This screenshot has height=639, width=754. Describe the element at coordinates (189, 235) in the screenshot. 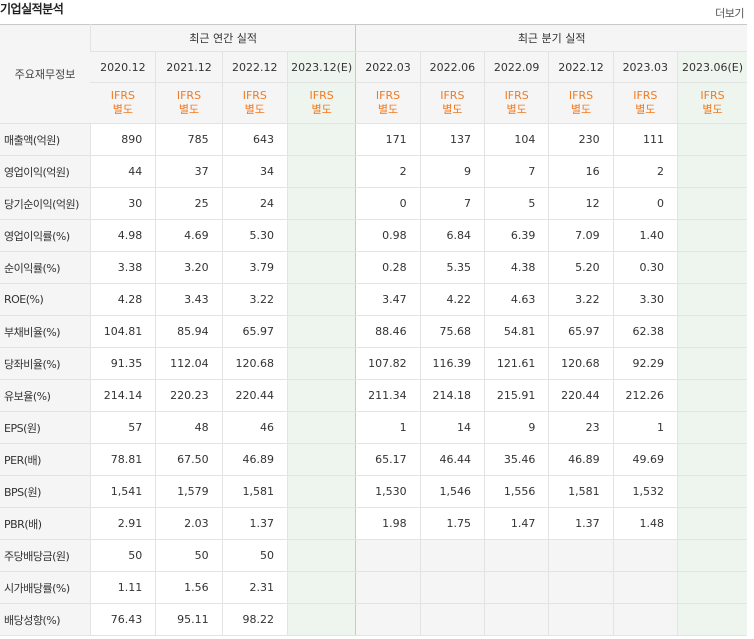

I see `table-cell: 4.69` at that location.